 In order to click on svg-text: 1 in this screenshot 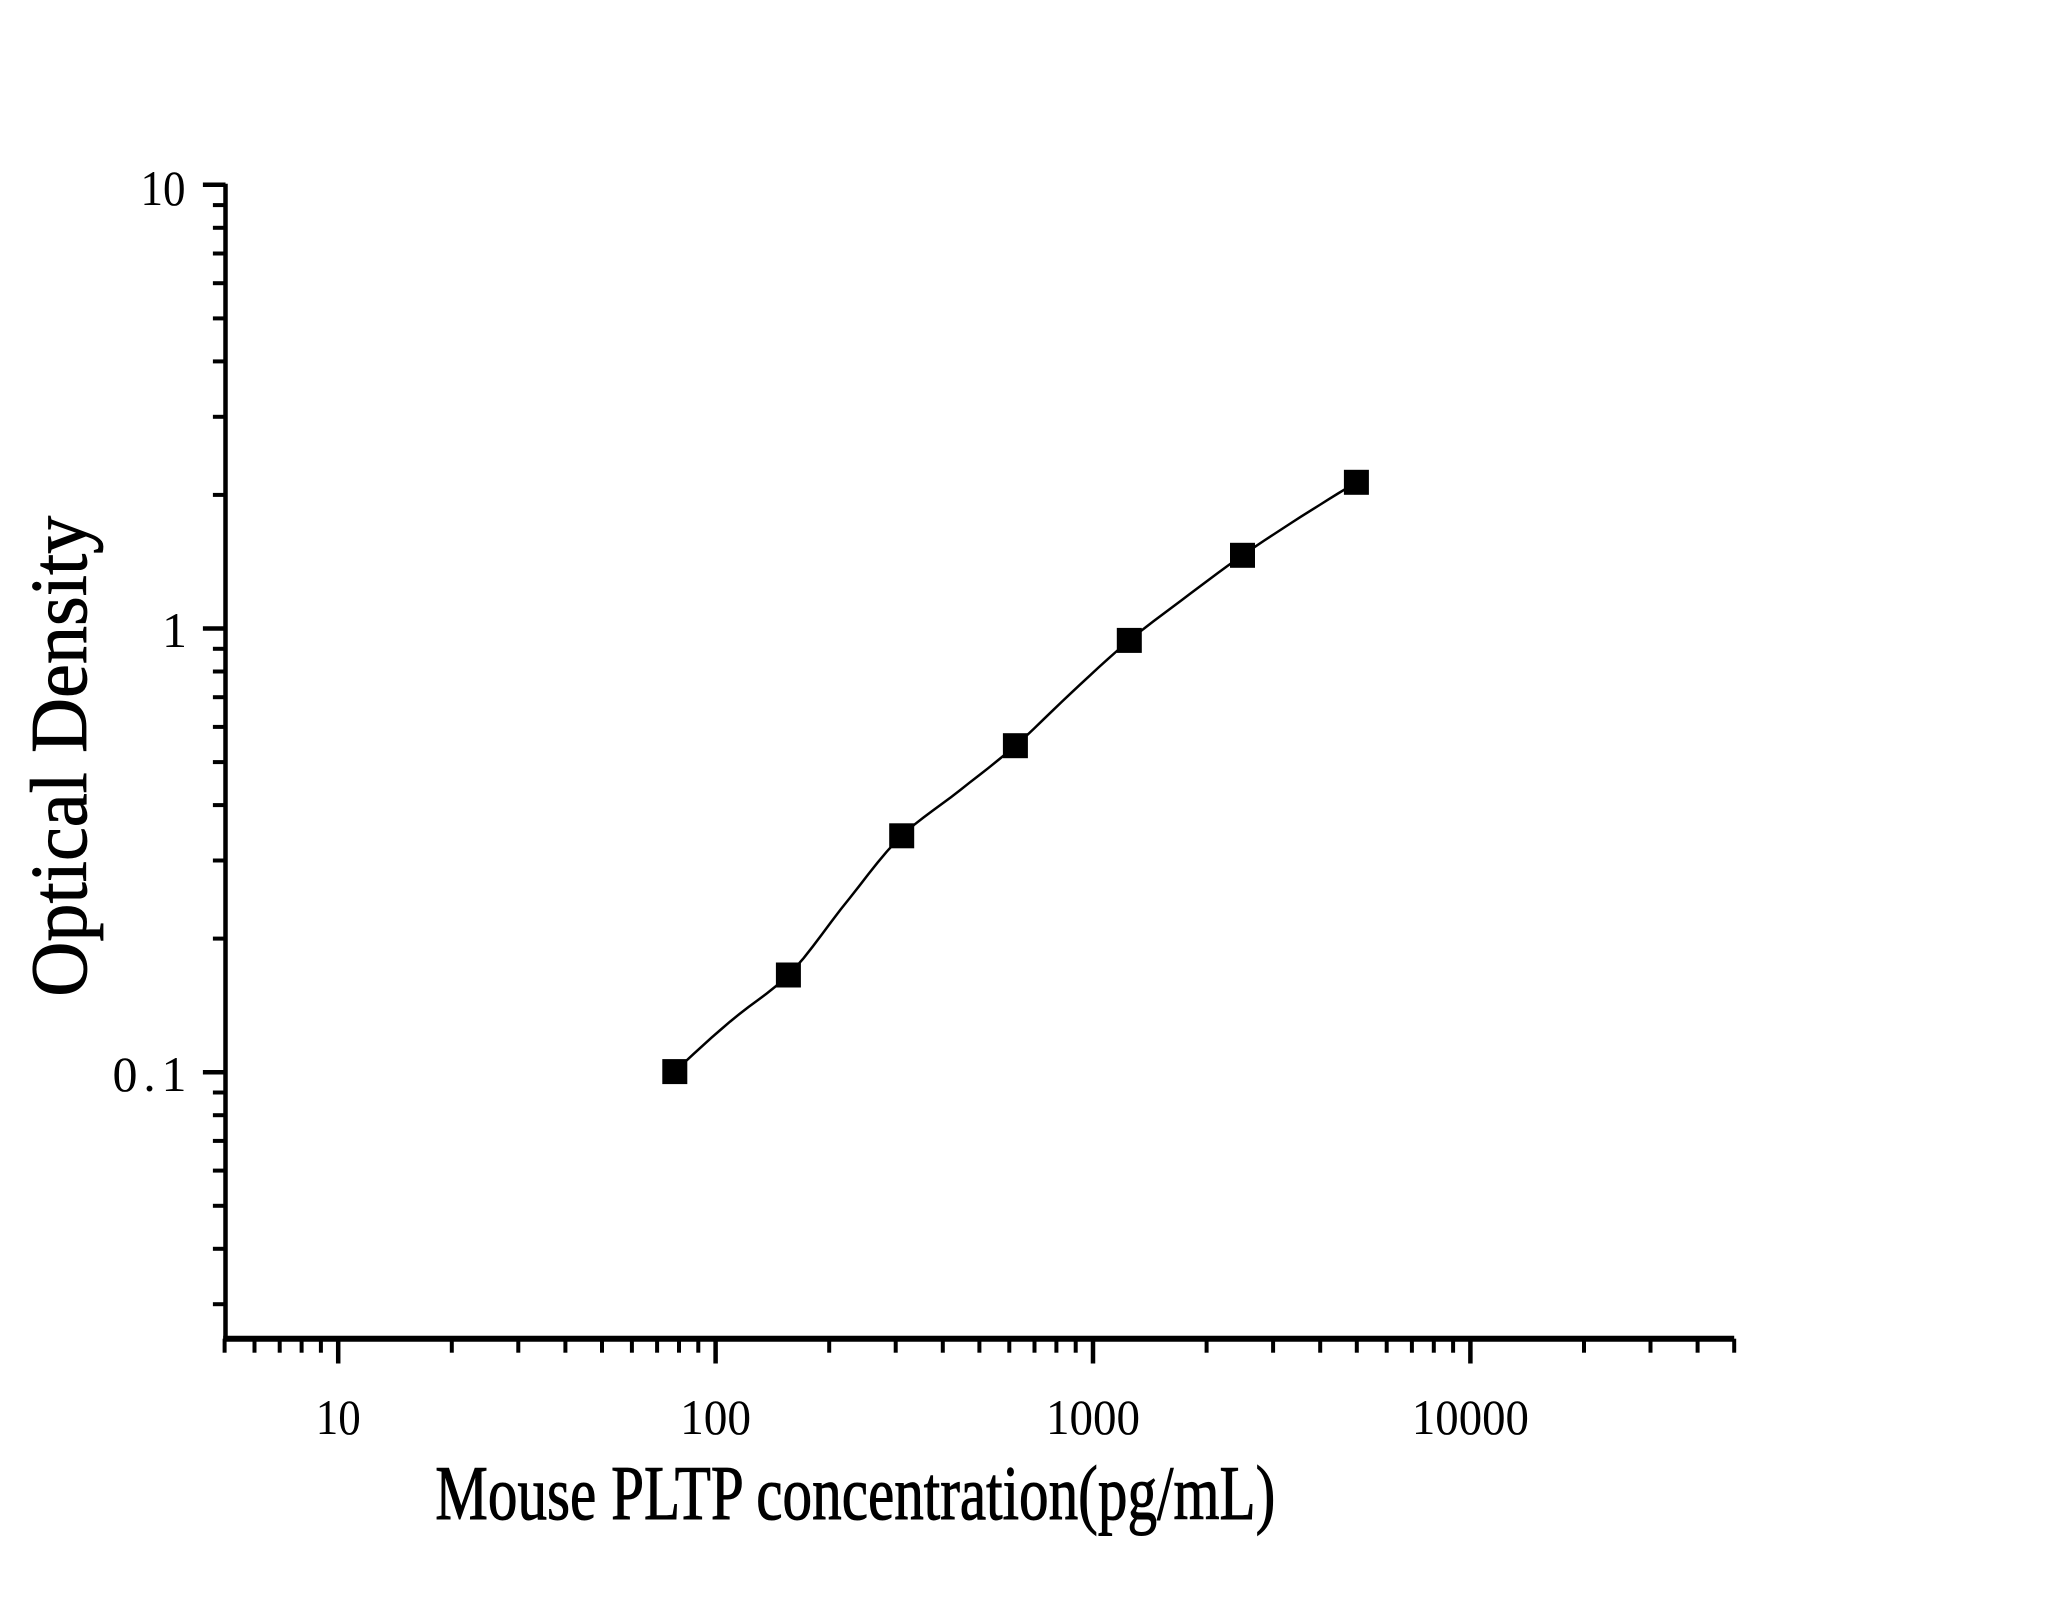, I will do `click(174, 630)`.